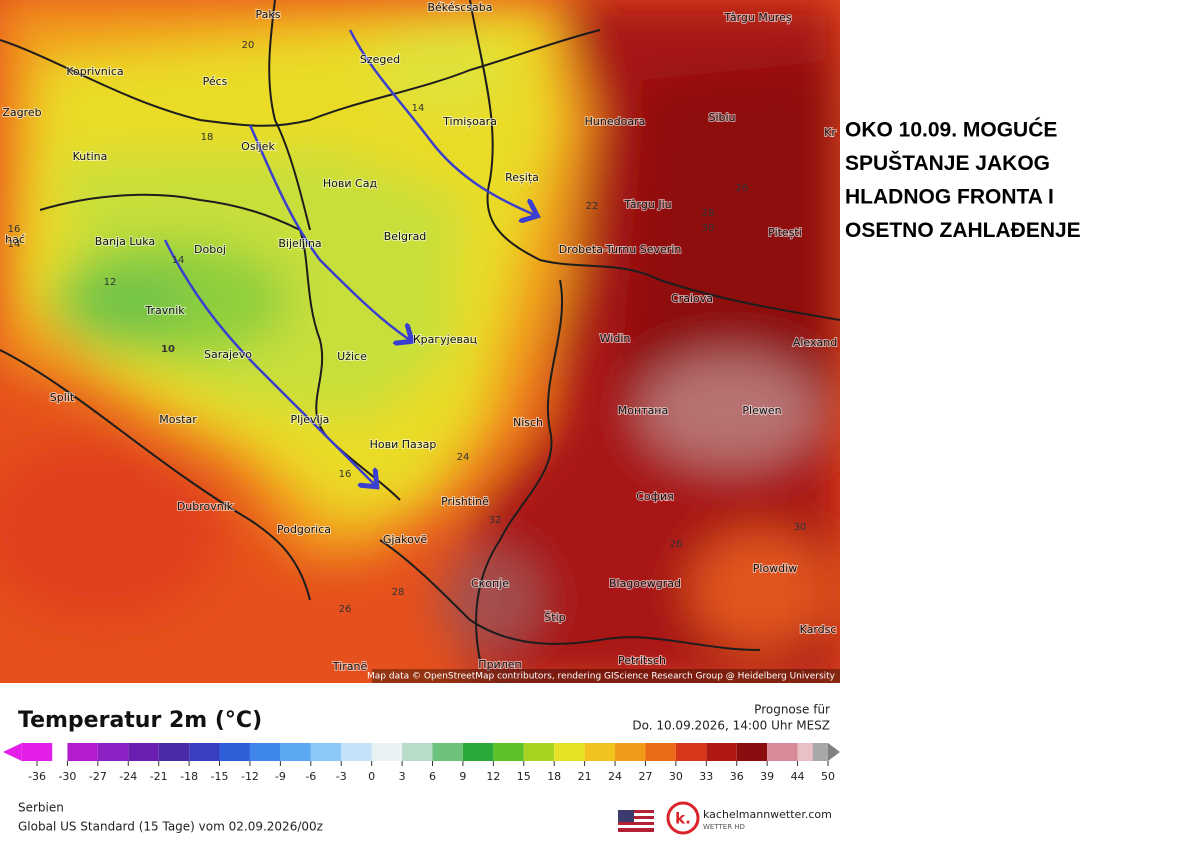  What do you see at coordinates (94, 71) in the screenshot?
I see `city-label: Koprivnica` at bounding box center [94, 71].